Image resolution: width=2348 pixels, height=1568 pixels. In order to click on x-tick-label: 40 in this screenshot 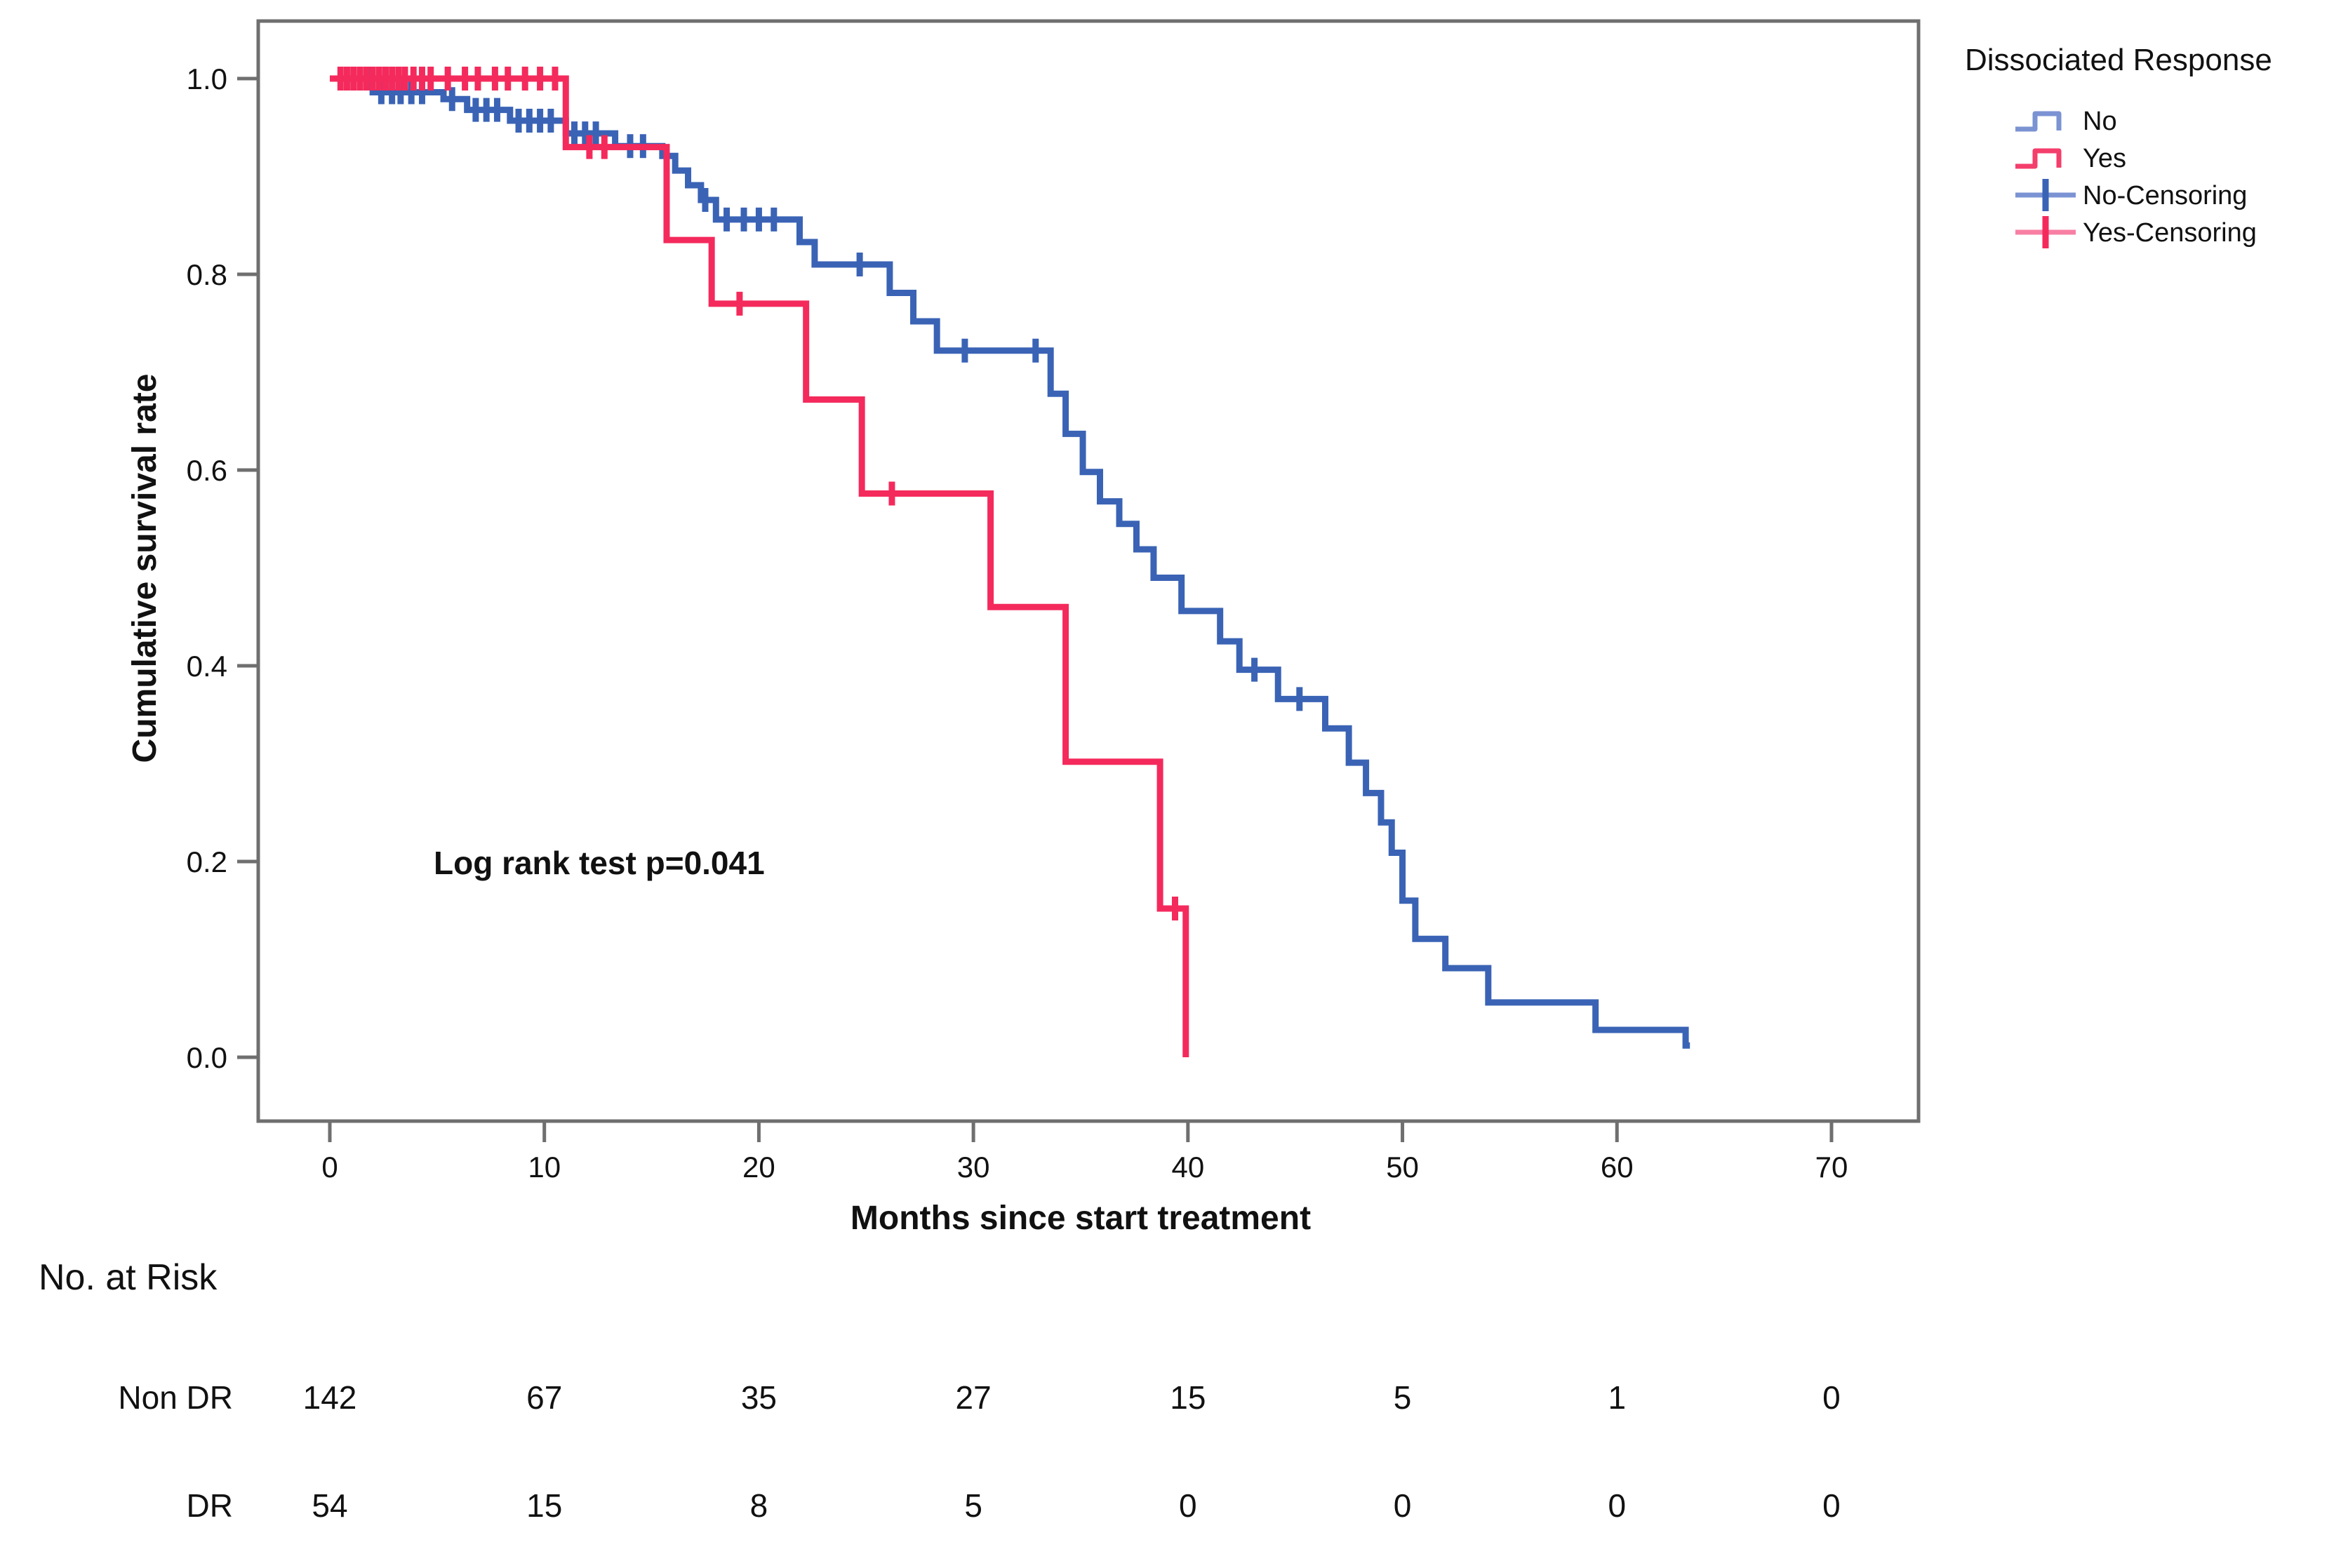, I will do `click(1187, 1167)`.